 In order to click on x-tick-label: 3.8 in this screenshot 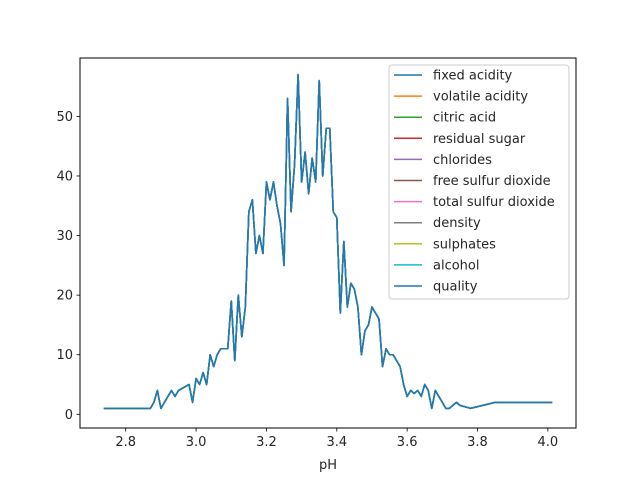, I will do `click(477, 442)`.